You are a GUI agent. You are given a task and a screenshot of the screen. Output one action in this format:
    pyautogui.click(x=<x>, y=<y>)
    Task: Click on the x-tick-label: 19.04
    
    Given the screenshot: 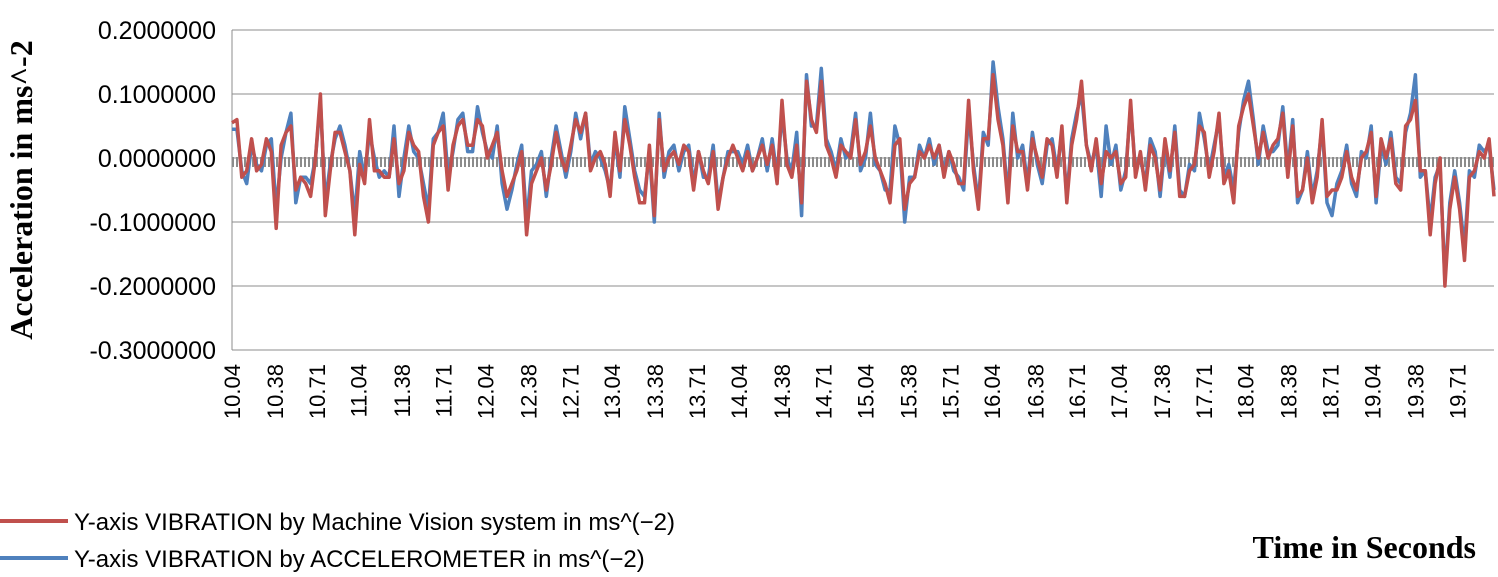 What is the action you would take?
    pyautogui.click(x=1372, y=391)
    